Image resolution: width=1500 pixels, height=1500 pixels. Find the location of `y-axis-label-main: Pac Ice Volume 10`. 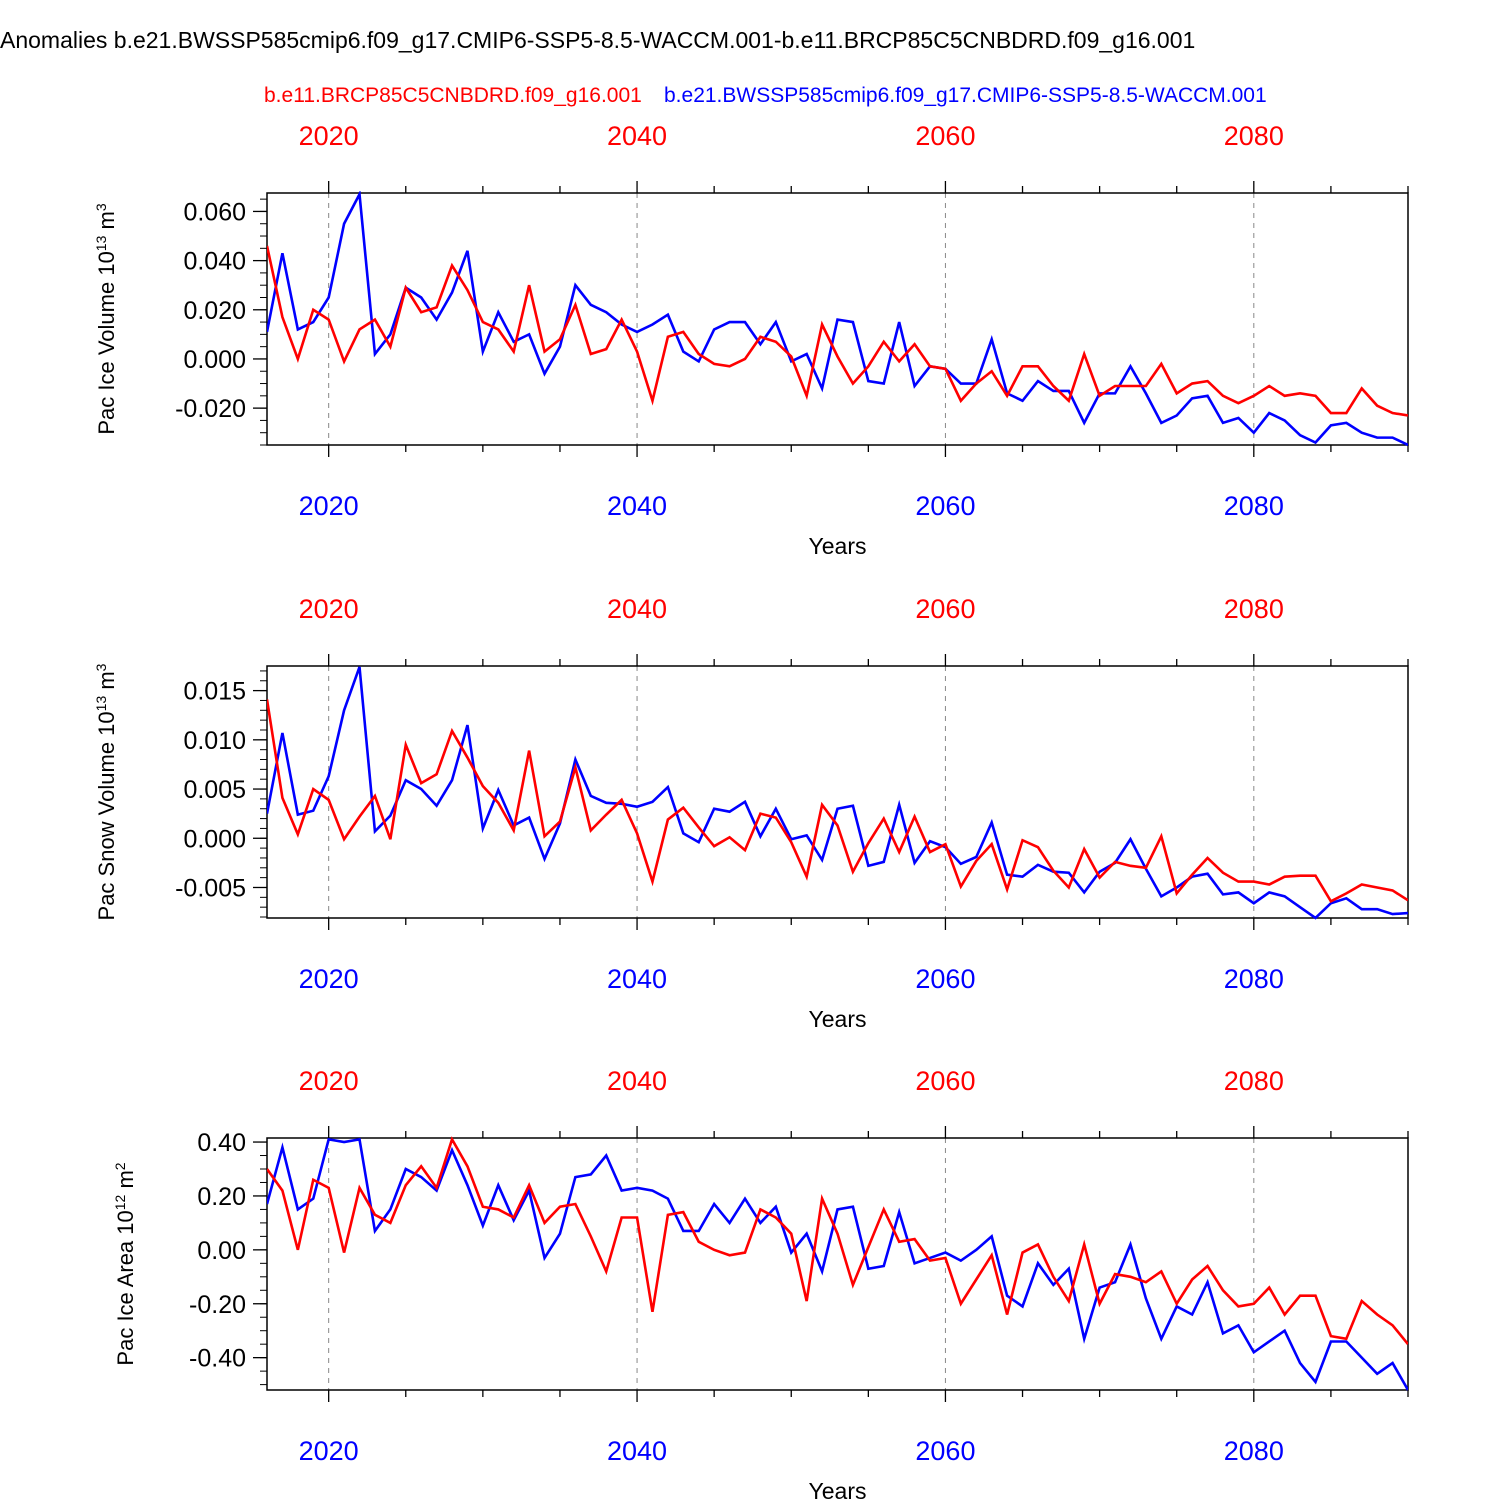

y-axis-label-main: Pac Ice Volume 10 is located at coordinates (106, 342).